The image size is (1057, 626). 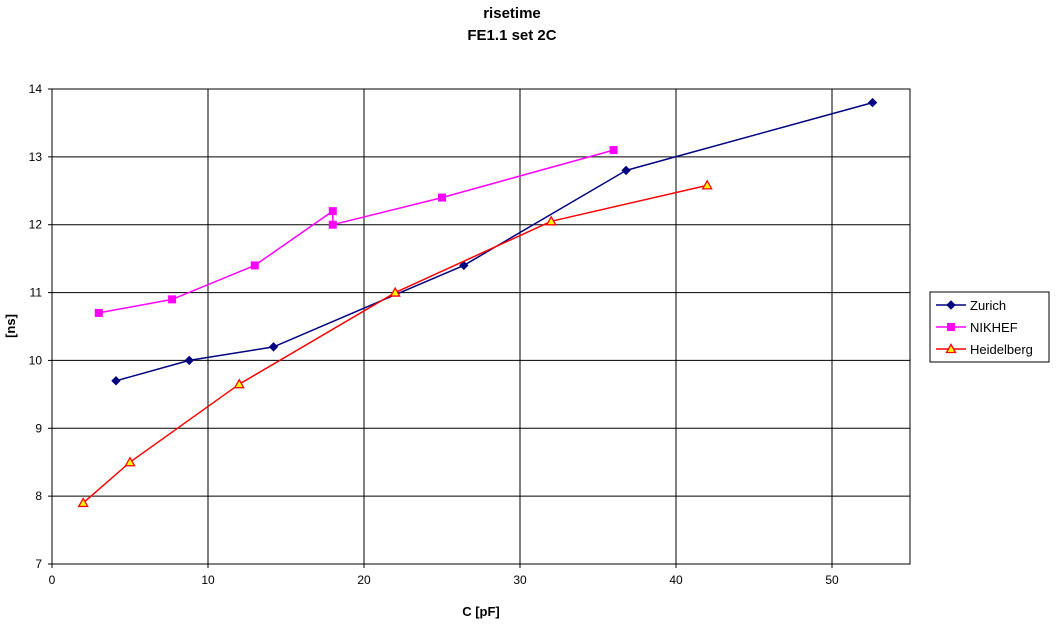 I want to click on legend-item-heidelberg: Heidelberg, so click(x=984, y=349).